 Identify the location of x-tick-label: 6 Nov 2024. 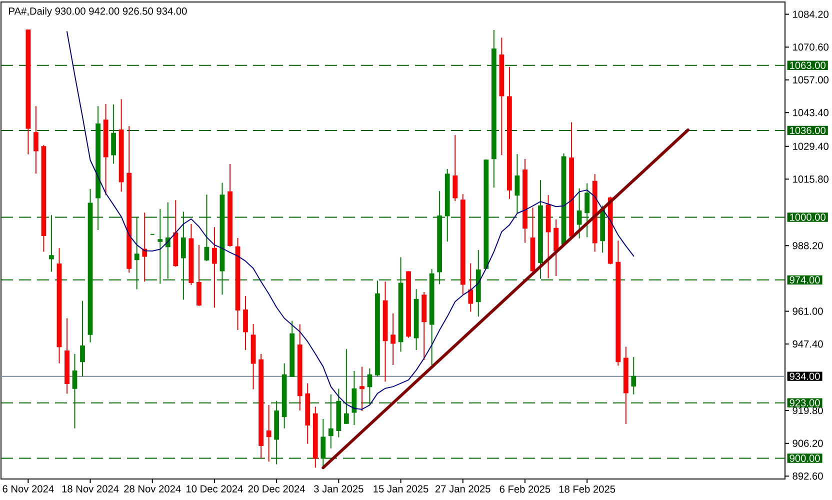
(28, 488).